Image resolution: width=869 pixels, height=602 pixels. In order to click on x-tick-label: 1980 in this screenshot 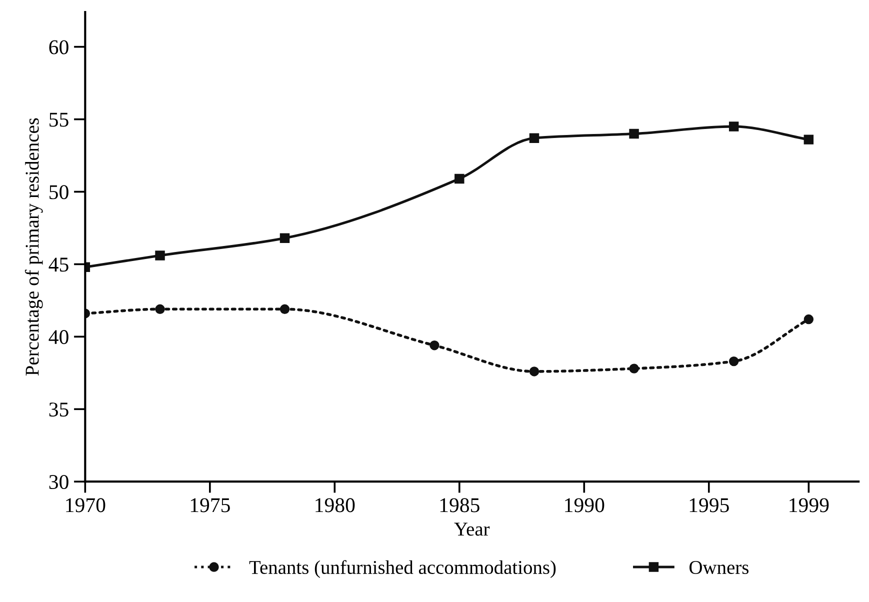, I will do `click(335, 505)`.